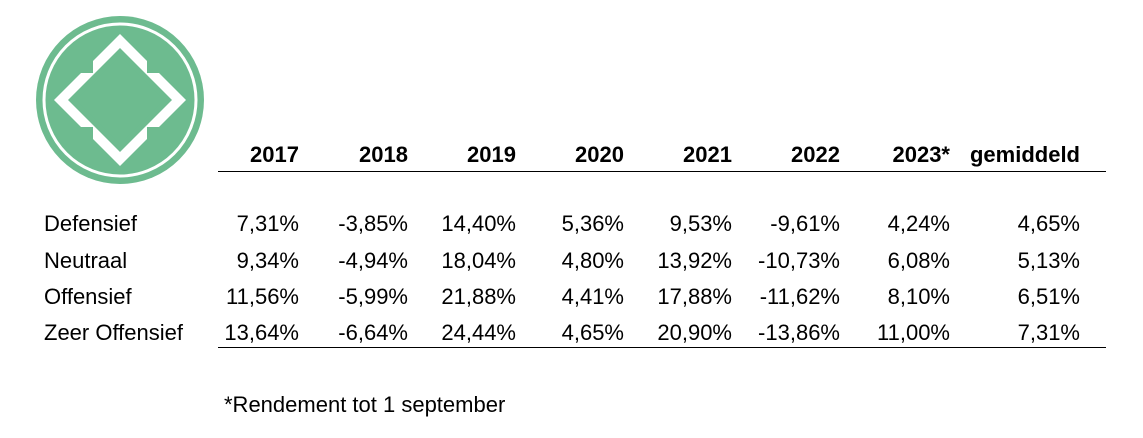  Describe the element at coordinates (815, 154) in the screenshot. I see `column-header: 2022` at that location.